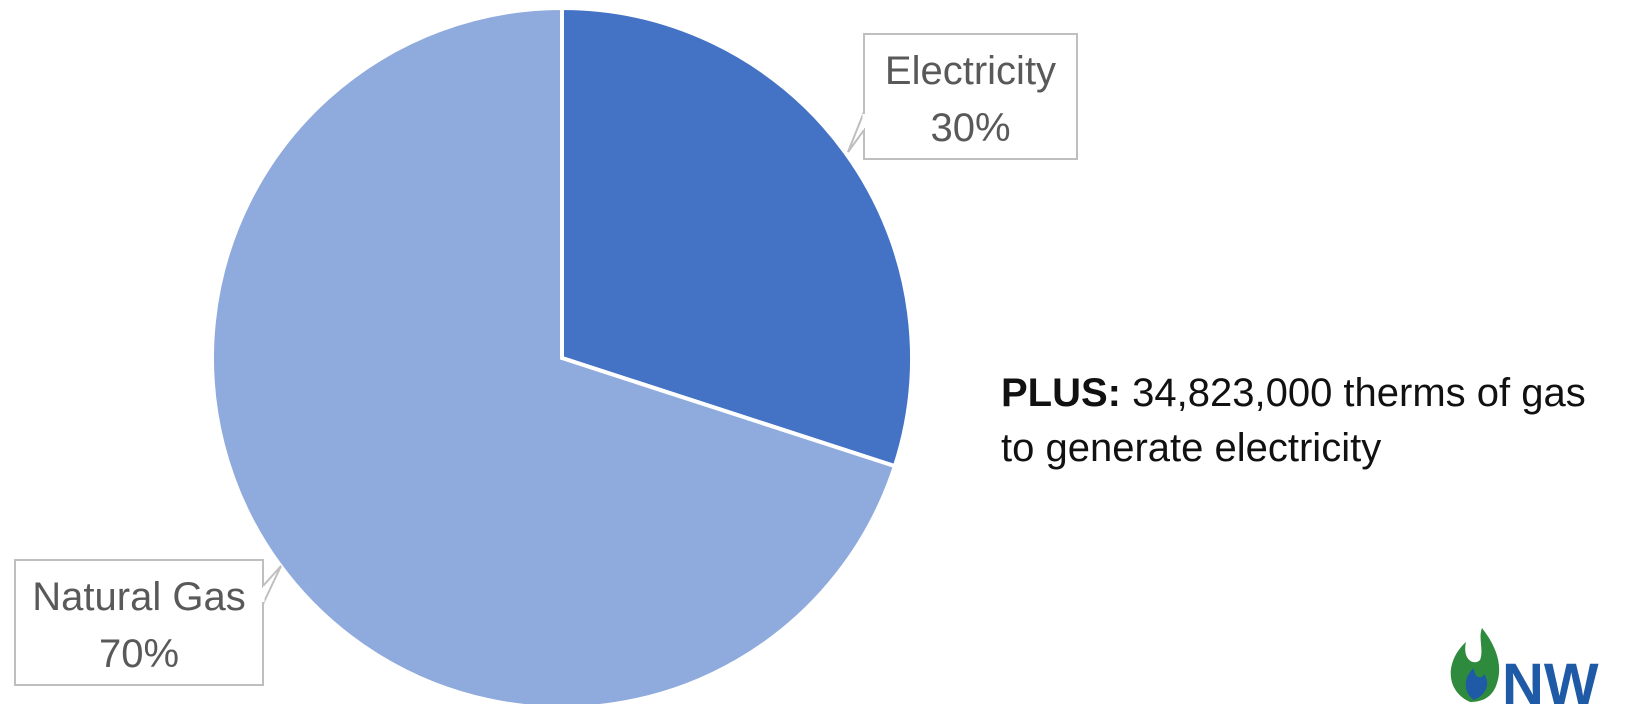 Image resolution: width=1640 pixels, height=704 pixels. What do you see at coordinates (1550, 678) in the screenshot?
I see `logo-text: NW` at bounding box center [1550, 678].